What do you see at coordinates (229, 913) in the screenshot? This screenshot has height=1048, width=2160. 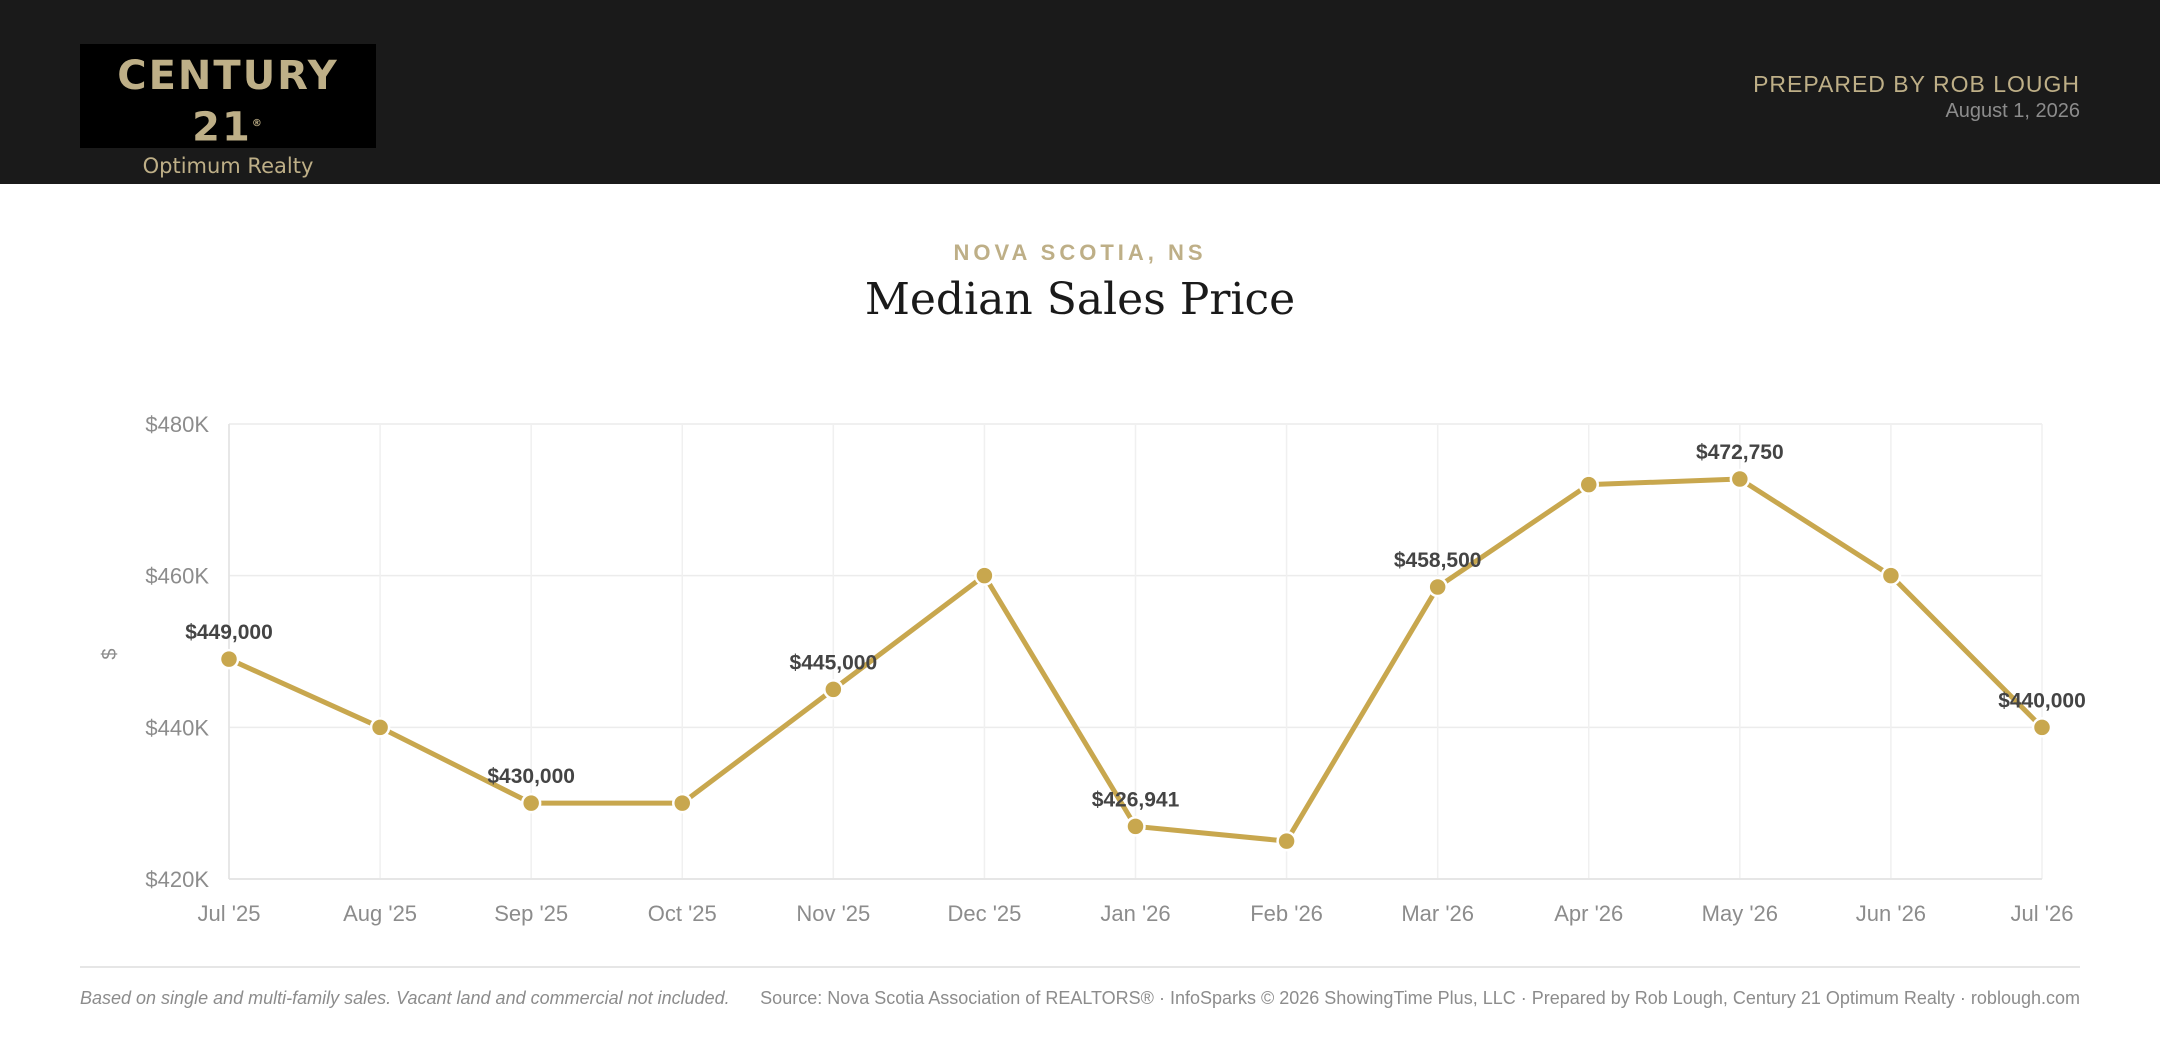 I see `x-tick-label: Jul '25` at bounding box center [229, 913].